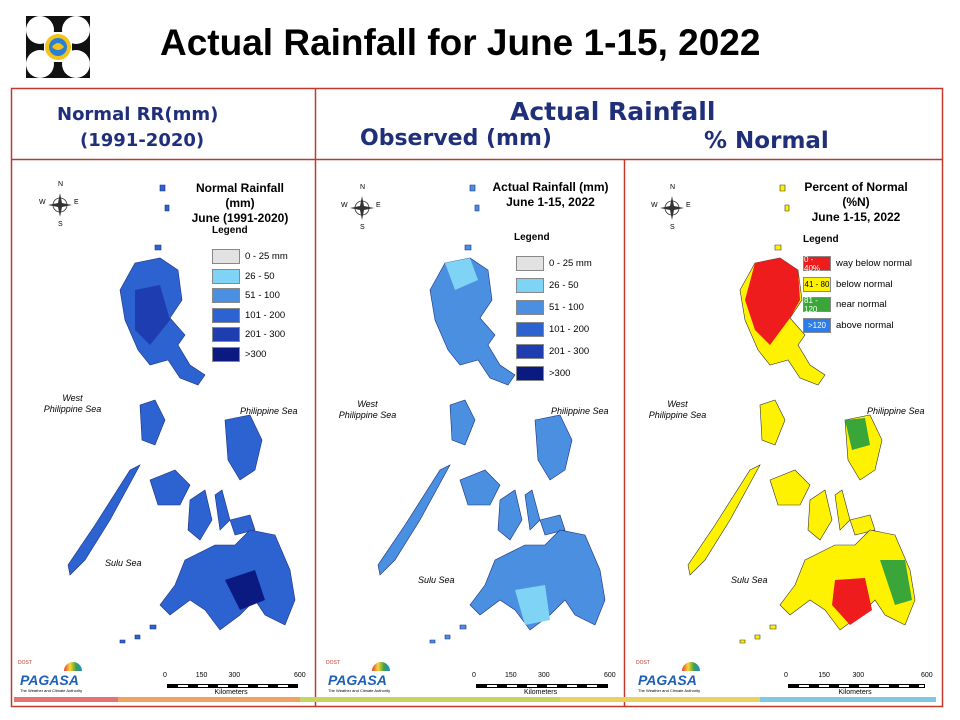 The image size is (960, 720). I want to click on legend-label: 101 - 200, so click(265, 315).